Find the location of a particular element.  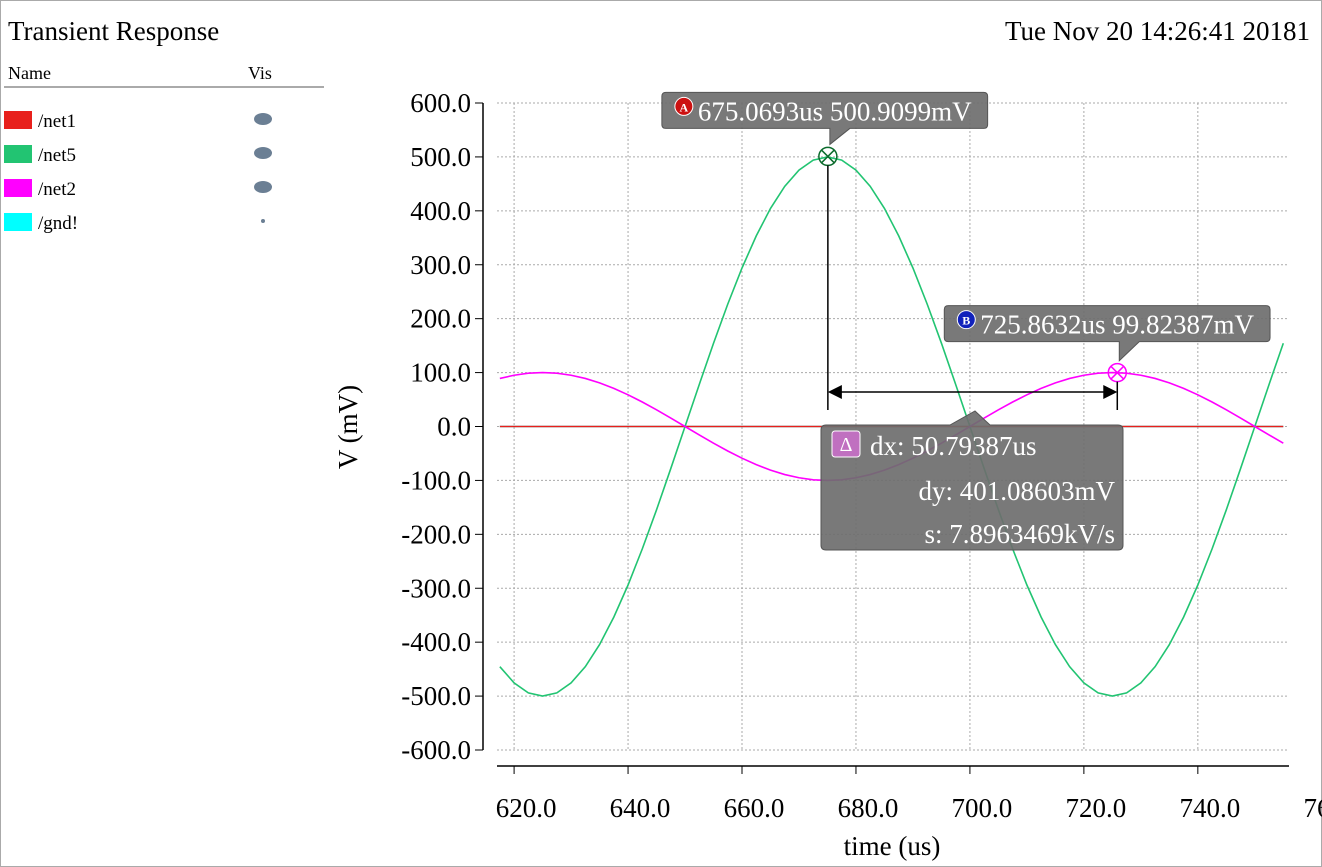

chart-title: Transient Response is located at coordinates (113, 31).